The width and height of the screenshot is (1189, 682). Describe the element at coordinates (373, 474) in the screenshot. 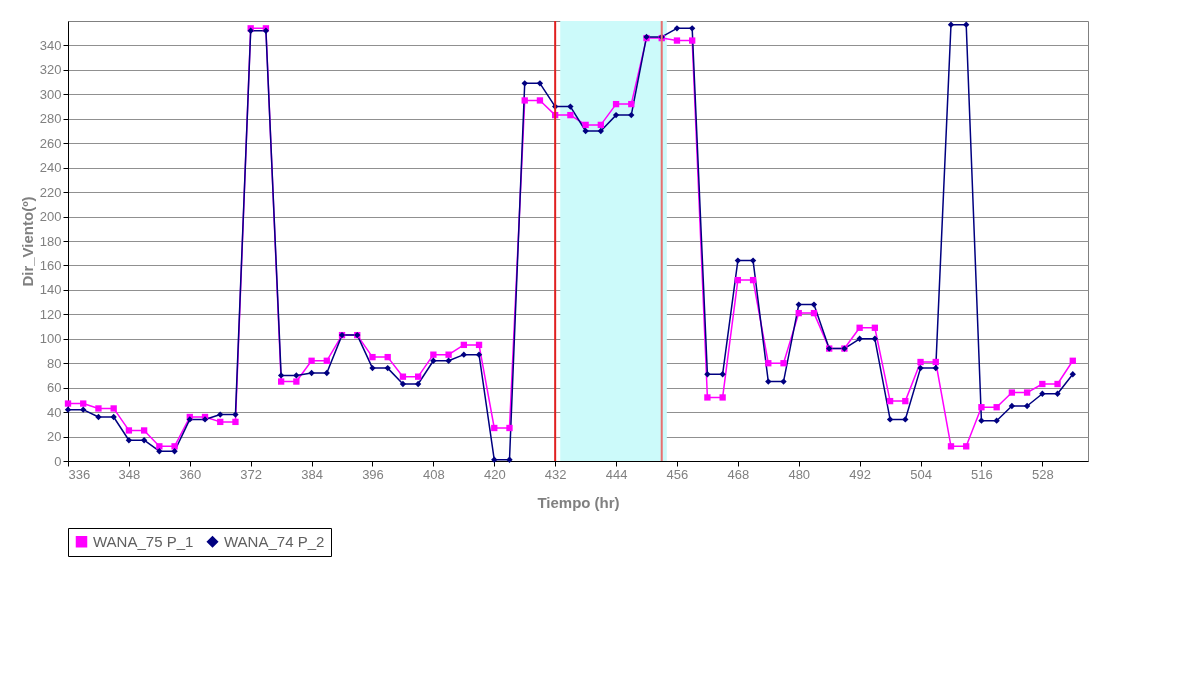

I see `x-tick-label: 396` at that location.